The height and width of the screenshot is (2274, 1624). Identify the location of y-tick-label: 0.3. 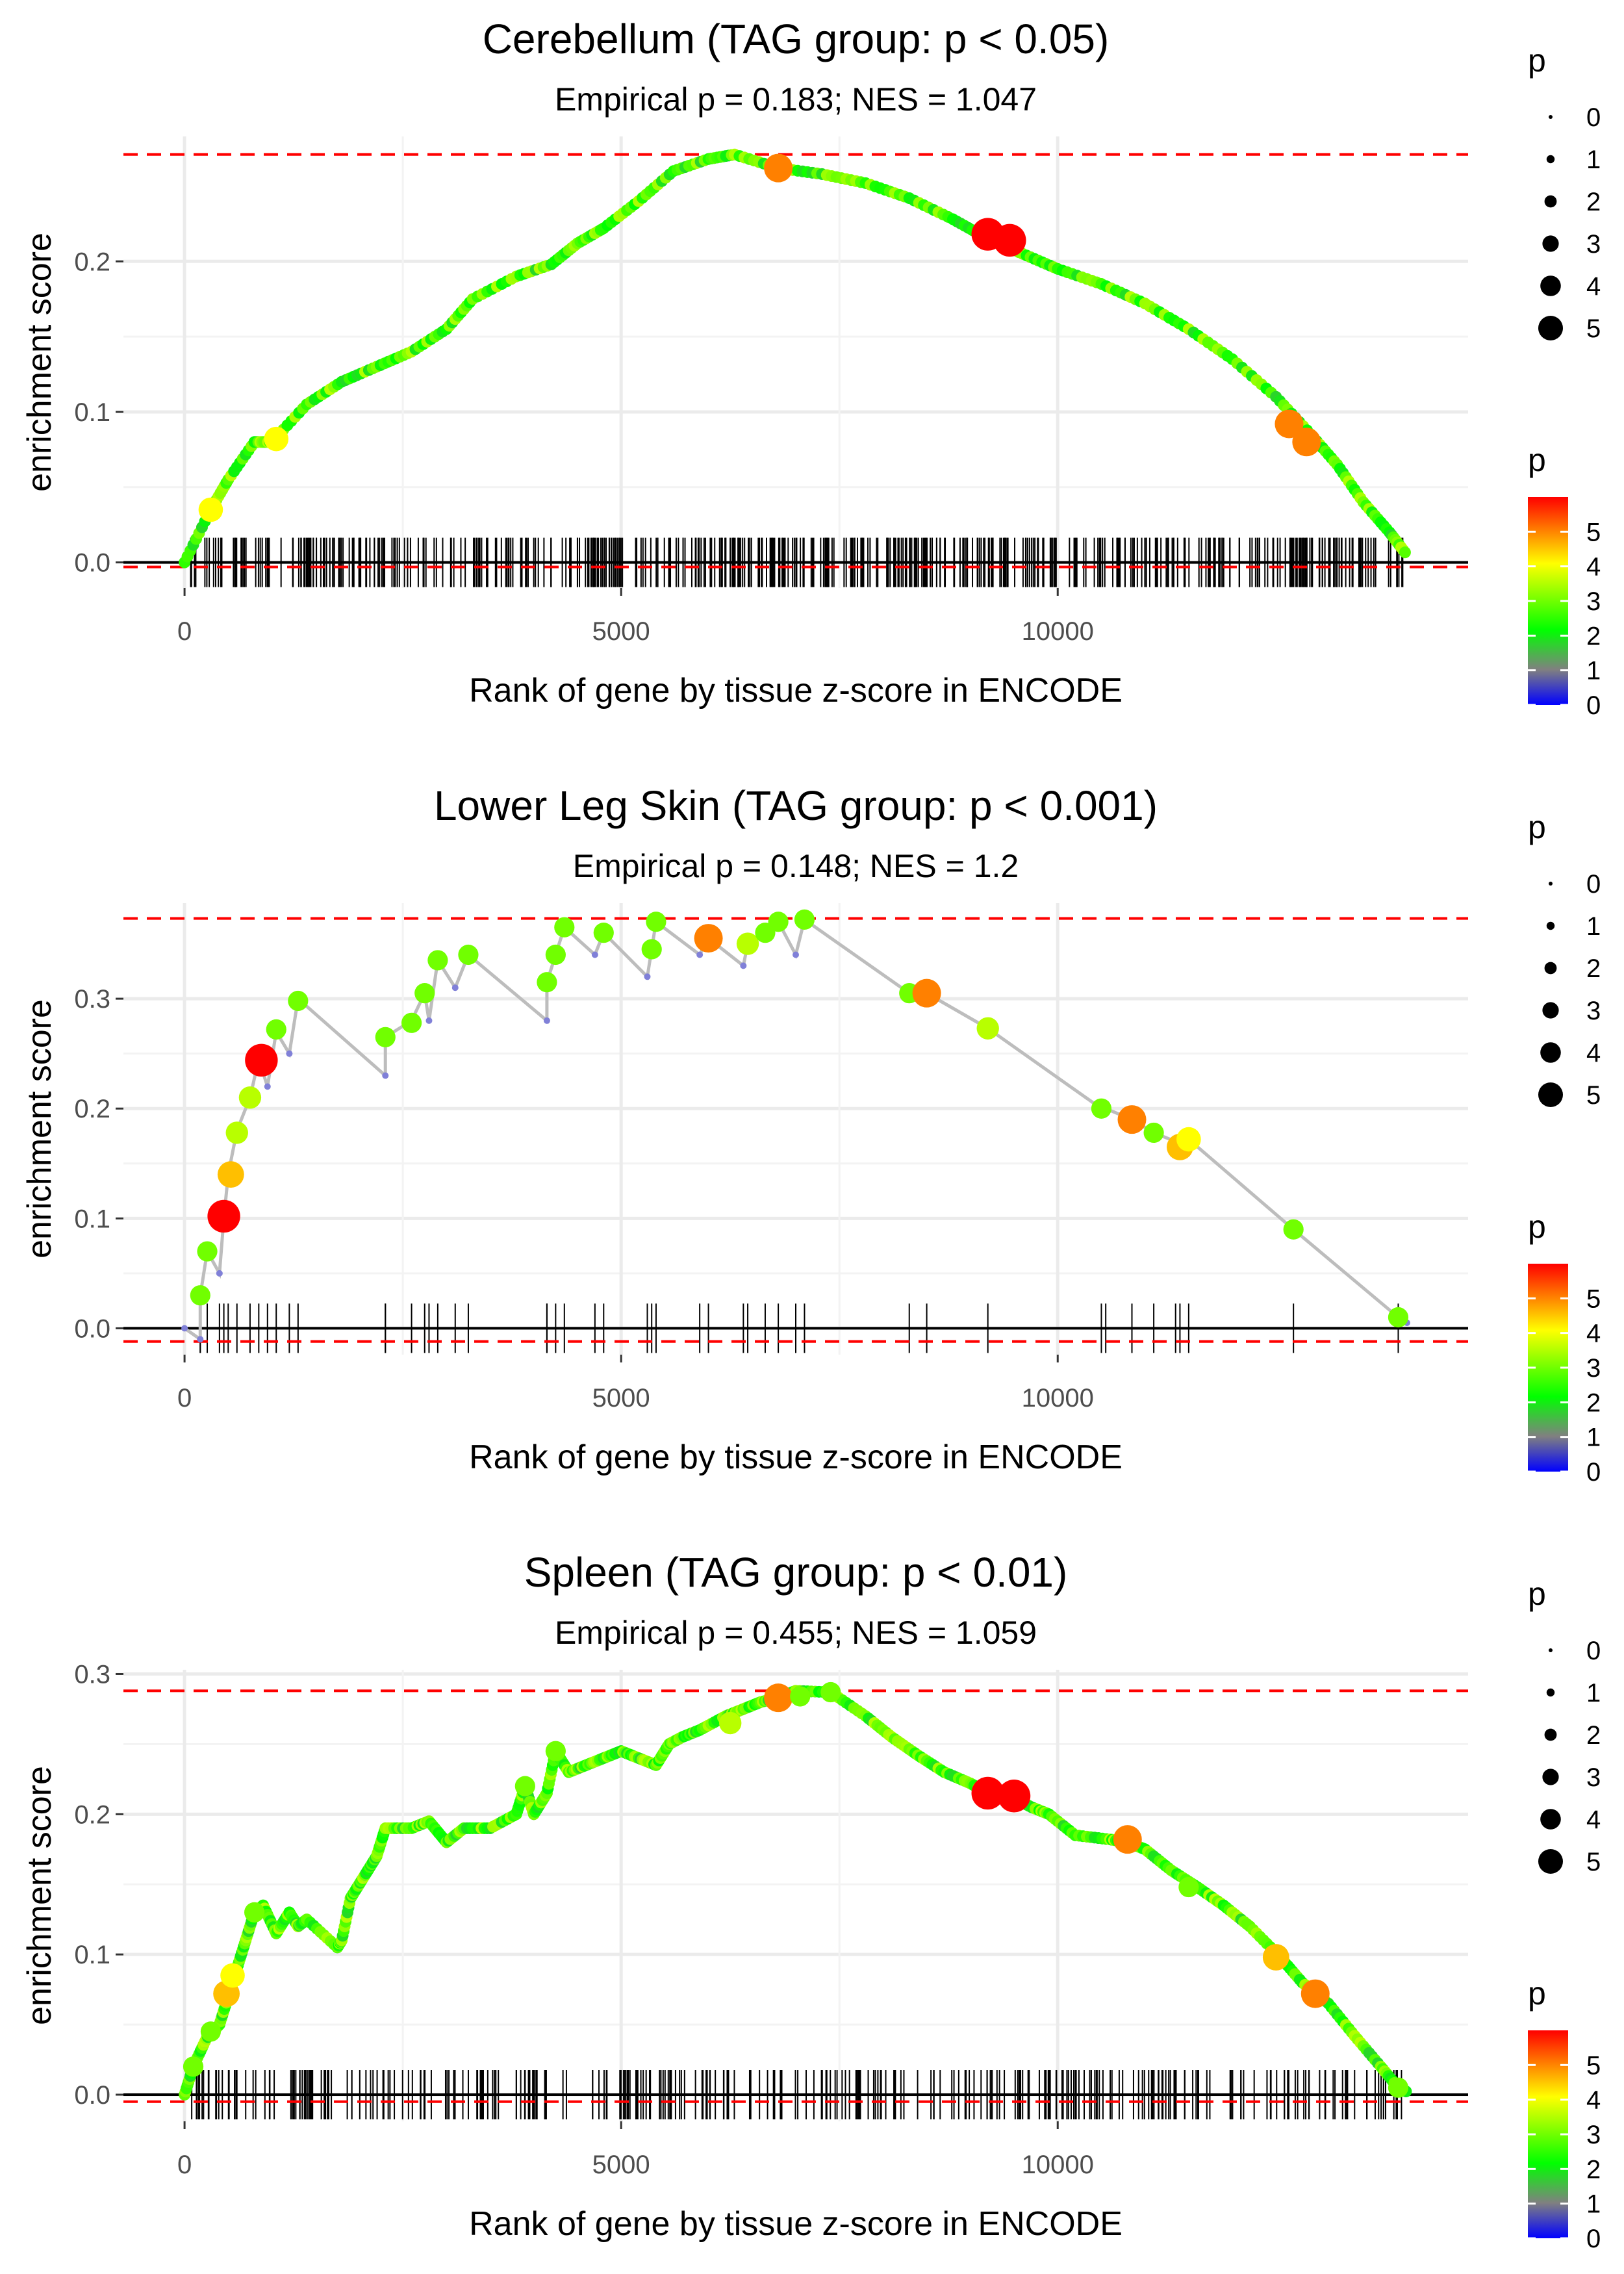
(92, 999).